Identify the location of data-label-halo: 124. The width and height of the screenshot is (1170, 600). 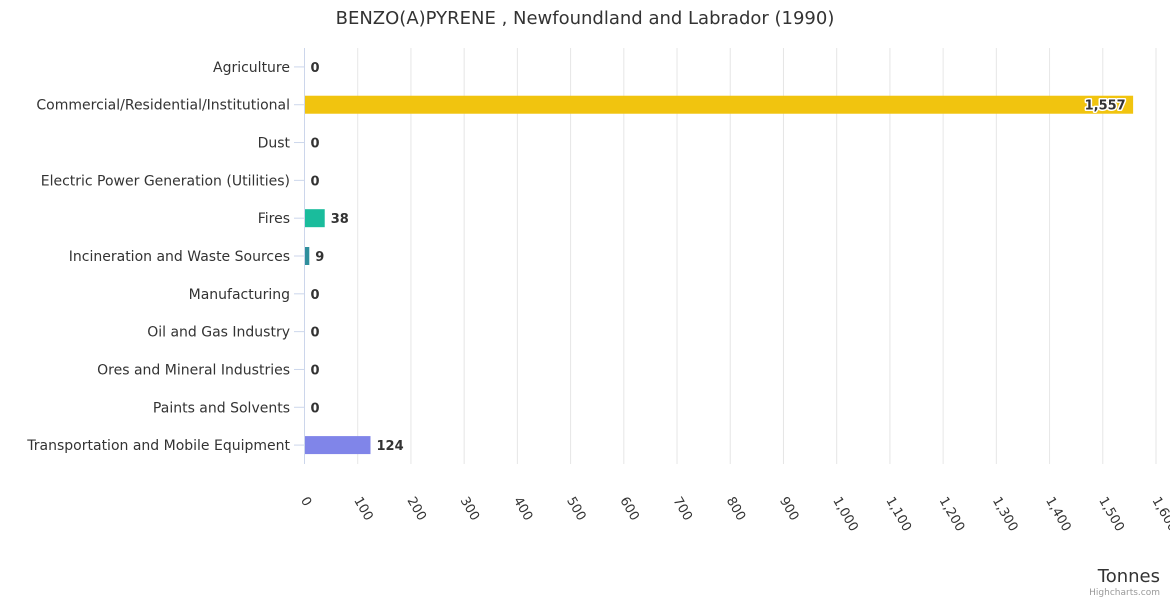
(389, 446).